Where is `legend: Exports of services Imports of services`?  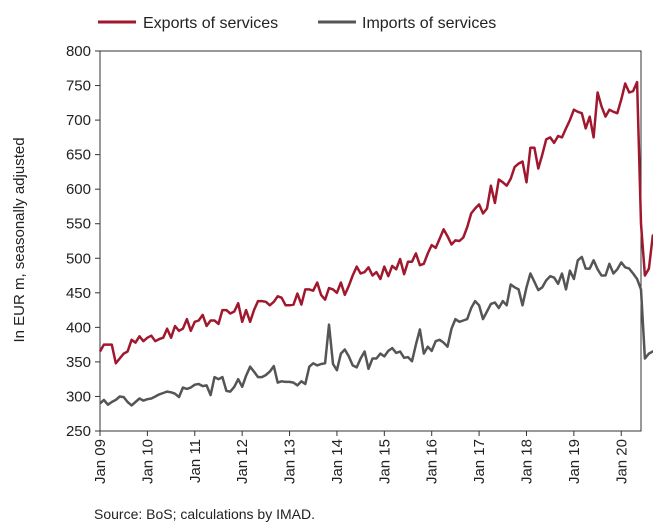 legend: Exports of services Imports of services is located at coordinates (297, 23).